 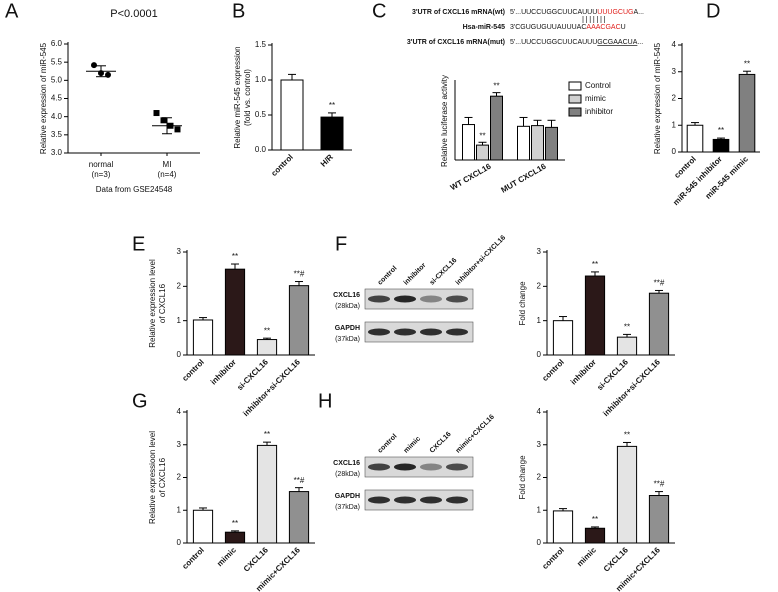 What do you see at coordinates (57, 98) in the screenshot?
I see `y-tick-label: 4.5` at bounding box center [57, 98].